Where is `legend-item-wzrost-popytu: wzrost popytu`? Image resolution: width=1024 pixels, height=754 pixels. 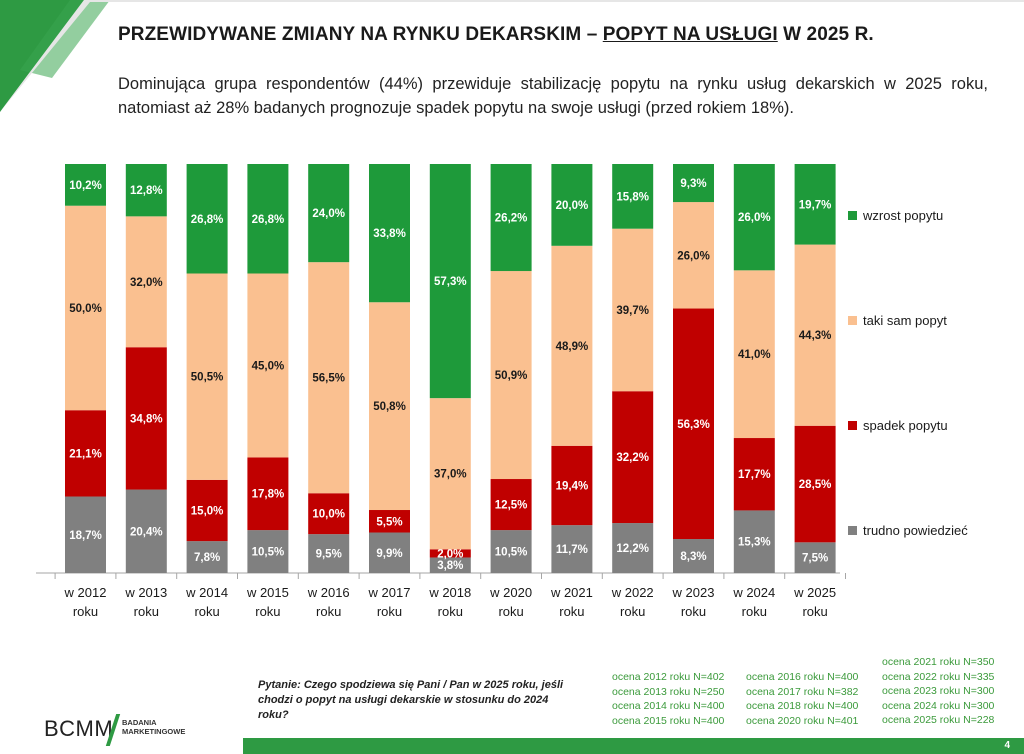 legend-item-wzrost-popytu: wzrost popytu is located at coordinates (895, 215).